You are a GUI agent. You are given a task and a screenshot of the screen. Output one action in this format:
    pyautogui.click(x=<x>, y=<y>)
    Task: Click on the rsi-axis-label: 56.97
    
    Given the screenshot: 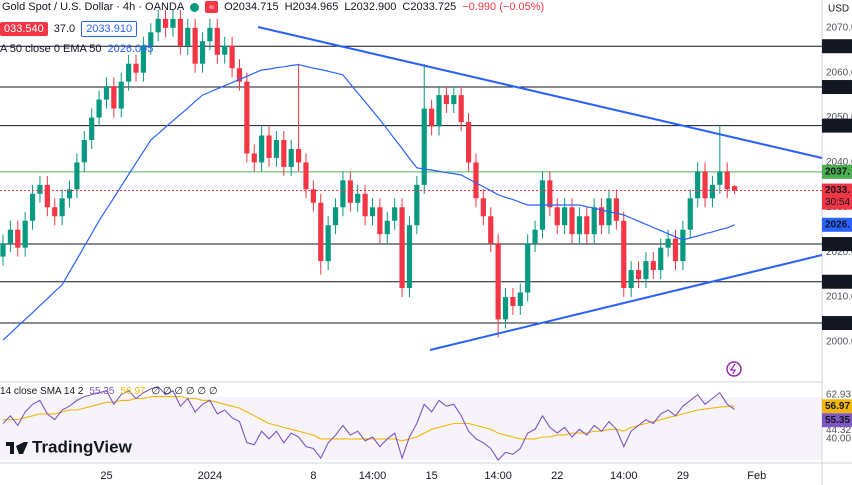 What is the action you would take?
    pyautogui.click(x=837, y=406)
    